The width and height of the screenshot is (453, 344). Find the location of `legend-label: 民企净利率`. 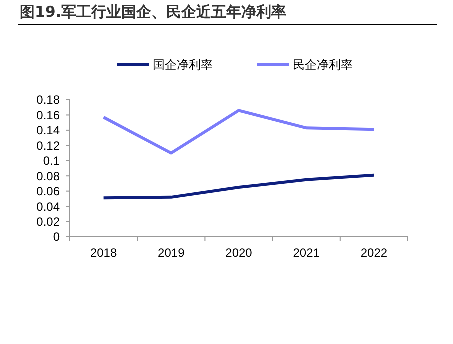

legend-label: 民企净利率 is located at coordinates (323, 65).